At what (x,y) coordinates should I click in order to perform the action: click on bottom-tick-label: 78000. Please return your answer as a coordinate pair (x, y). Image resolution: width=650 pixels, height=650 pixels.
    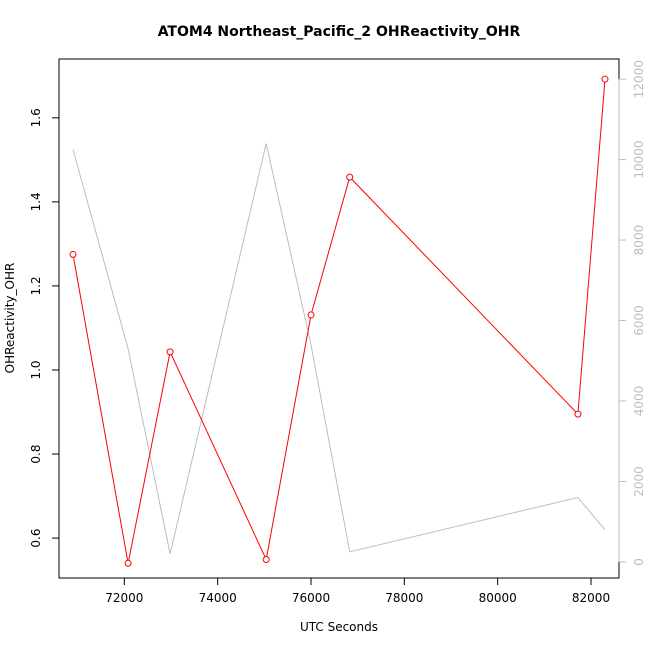
    Looking at the image, I should click on (404, 598).